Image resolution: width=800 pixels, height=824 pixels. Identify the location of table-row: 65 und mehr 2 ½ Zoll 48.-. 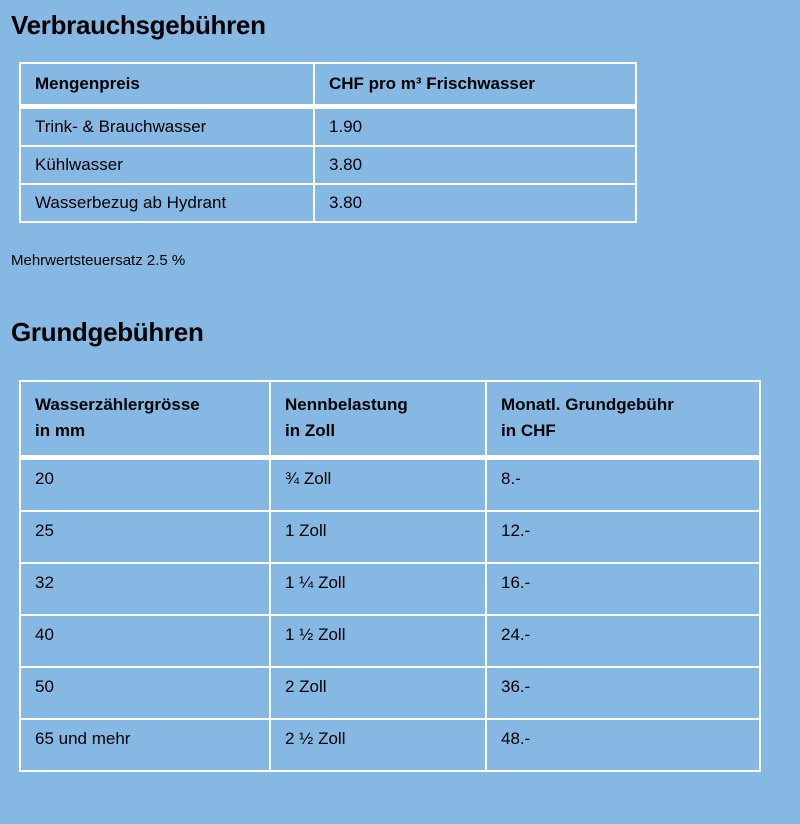
(390, 745).